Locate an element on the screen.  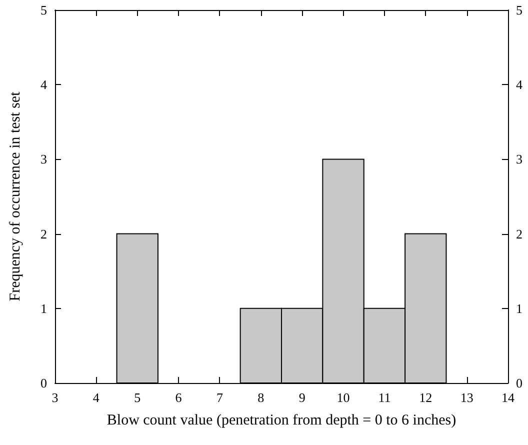
x-tick-label: 4 is located at coordinates (96, 397).